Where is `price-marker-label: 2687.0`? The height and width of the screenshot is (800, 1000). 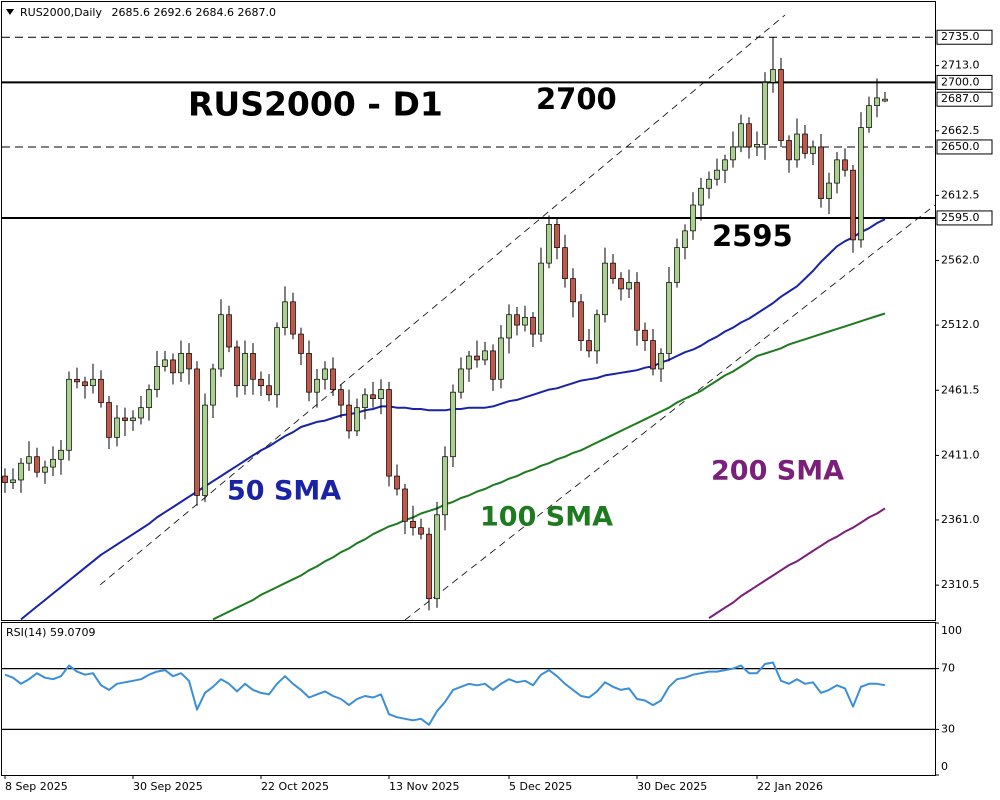 price-marker-label: 2687.0 is located at coordinates (960, 98).